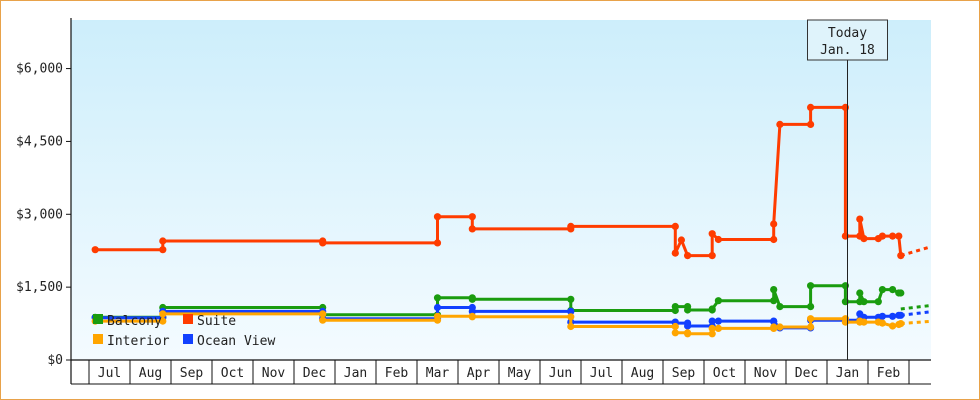 This screenshot has width=980, height=400. Describe the element at coordinates (39, 69) in the screenshot. I see `y-tick-label: $6,000` at that location.